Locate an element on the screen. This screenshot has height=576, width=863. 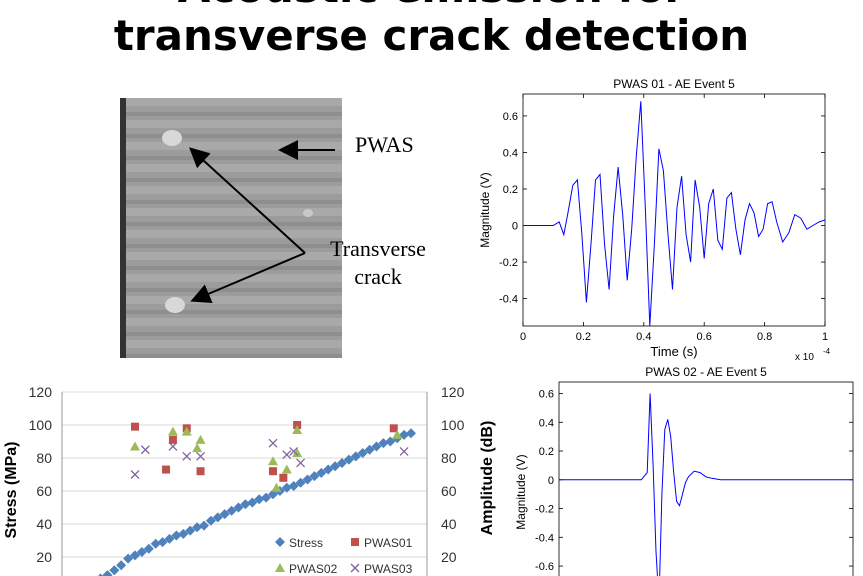
right-tick-label: 80 is located at coordinates (449, 458).